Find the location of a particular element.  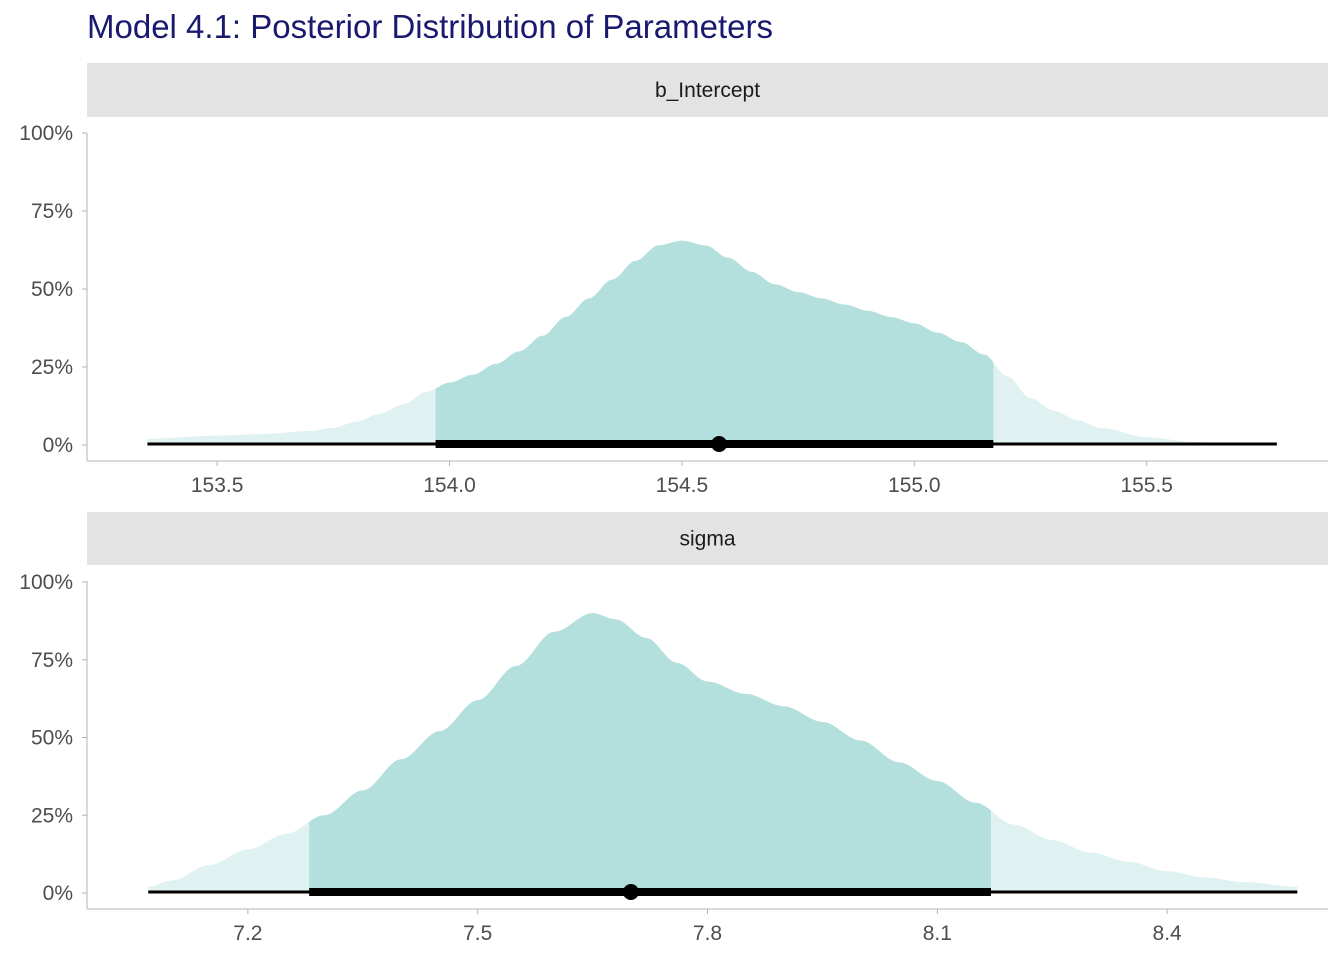

x-tick-label: 8.1 is located at coordinates (937, 933).